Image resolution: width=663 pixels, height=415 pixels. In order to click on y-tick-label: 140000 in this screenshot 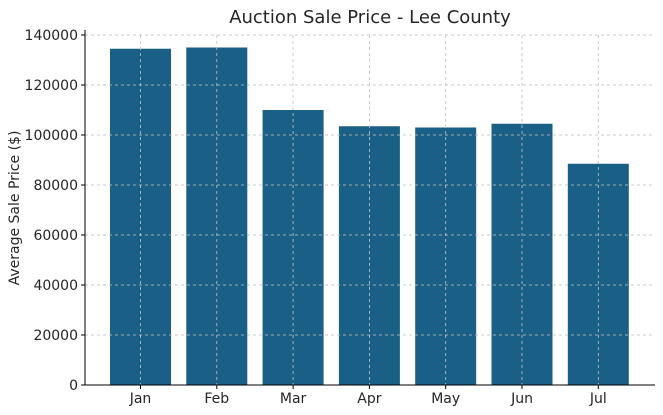, I will do `click(51, 36)`.